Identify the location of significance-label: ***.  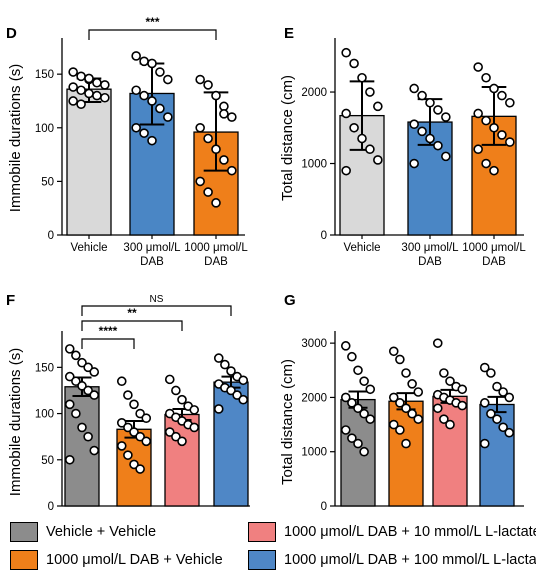
(152, 22).